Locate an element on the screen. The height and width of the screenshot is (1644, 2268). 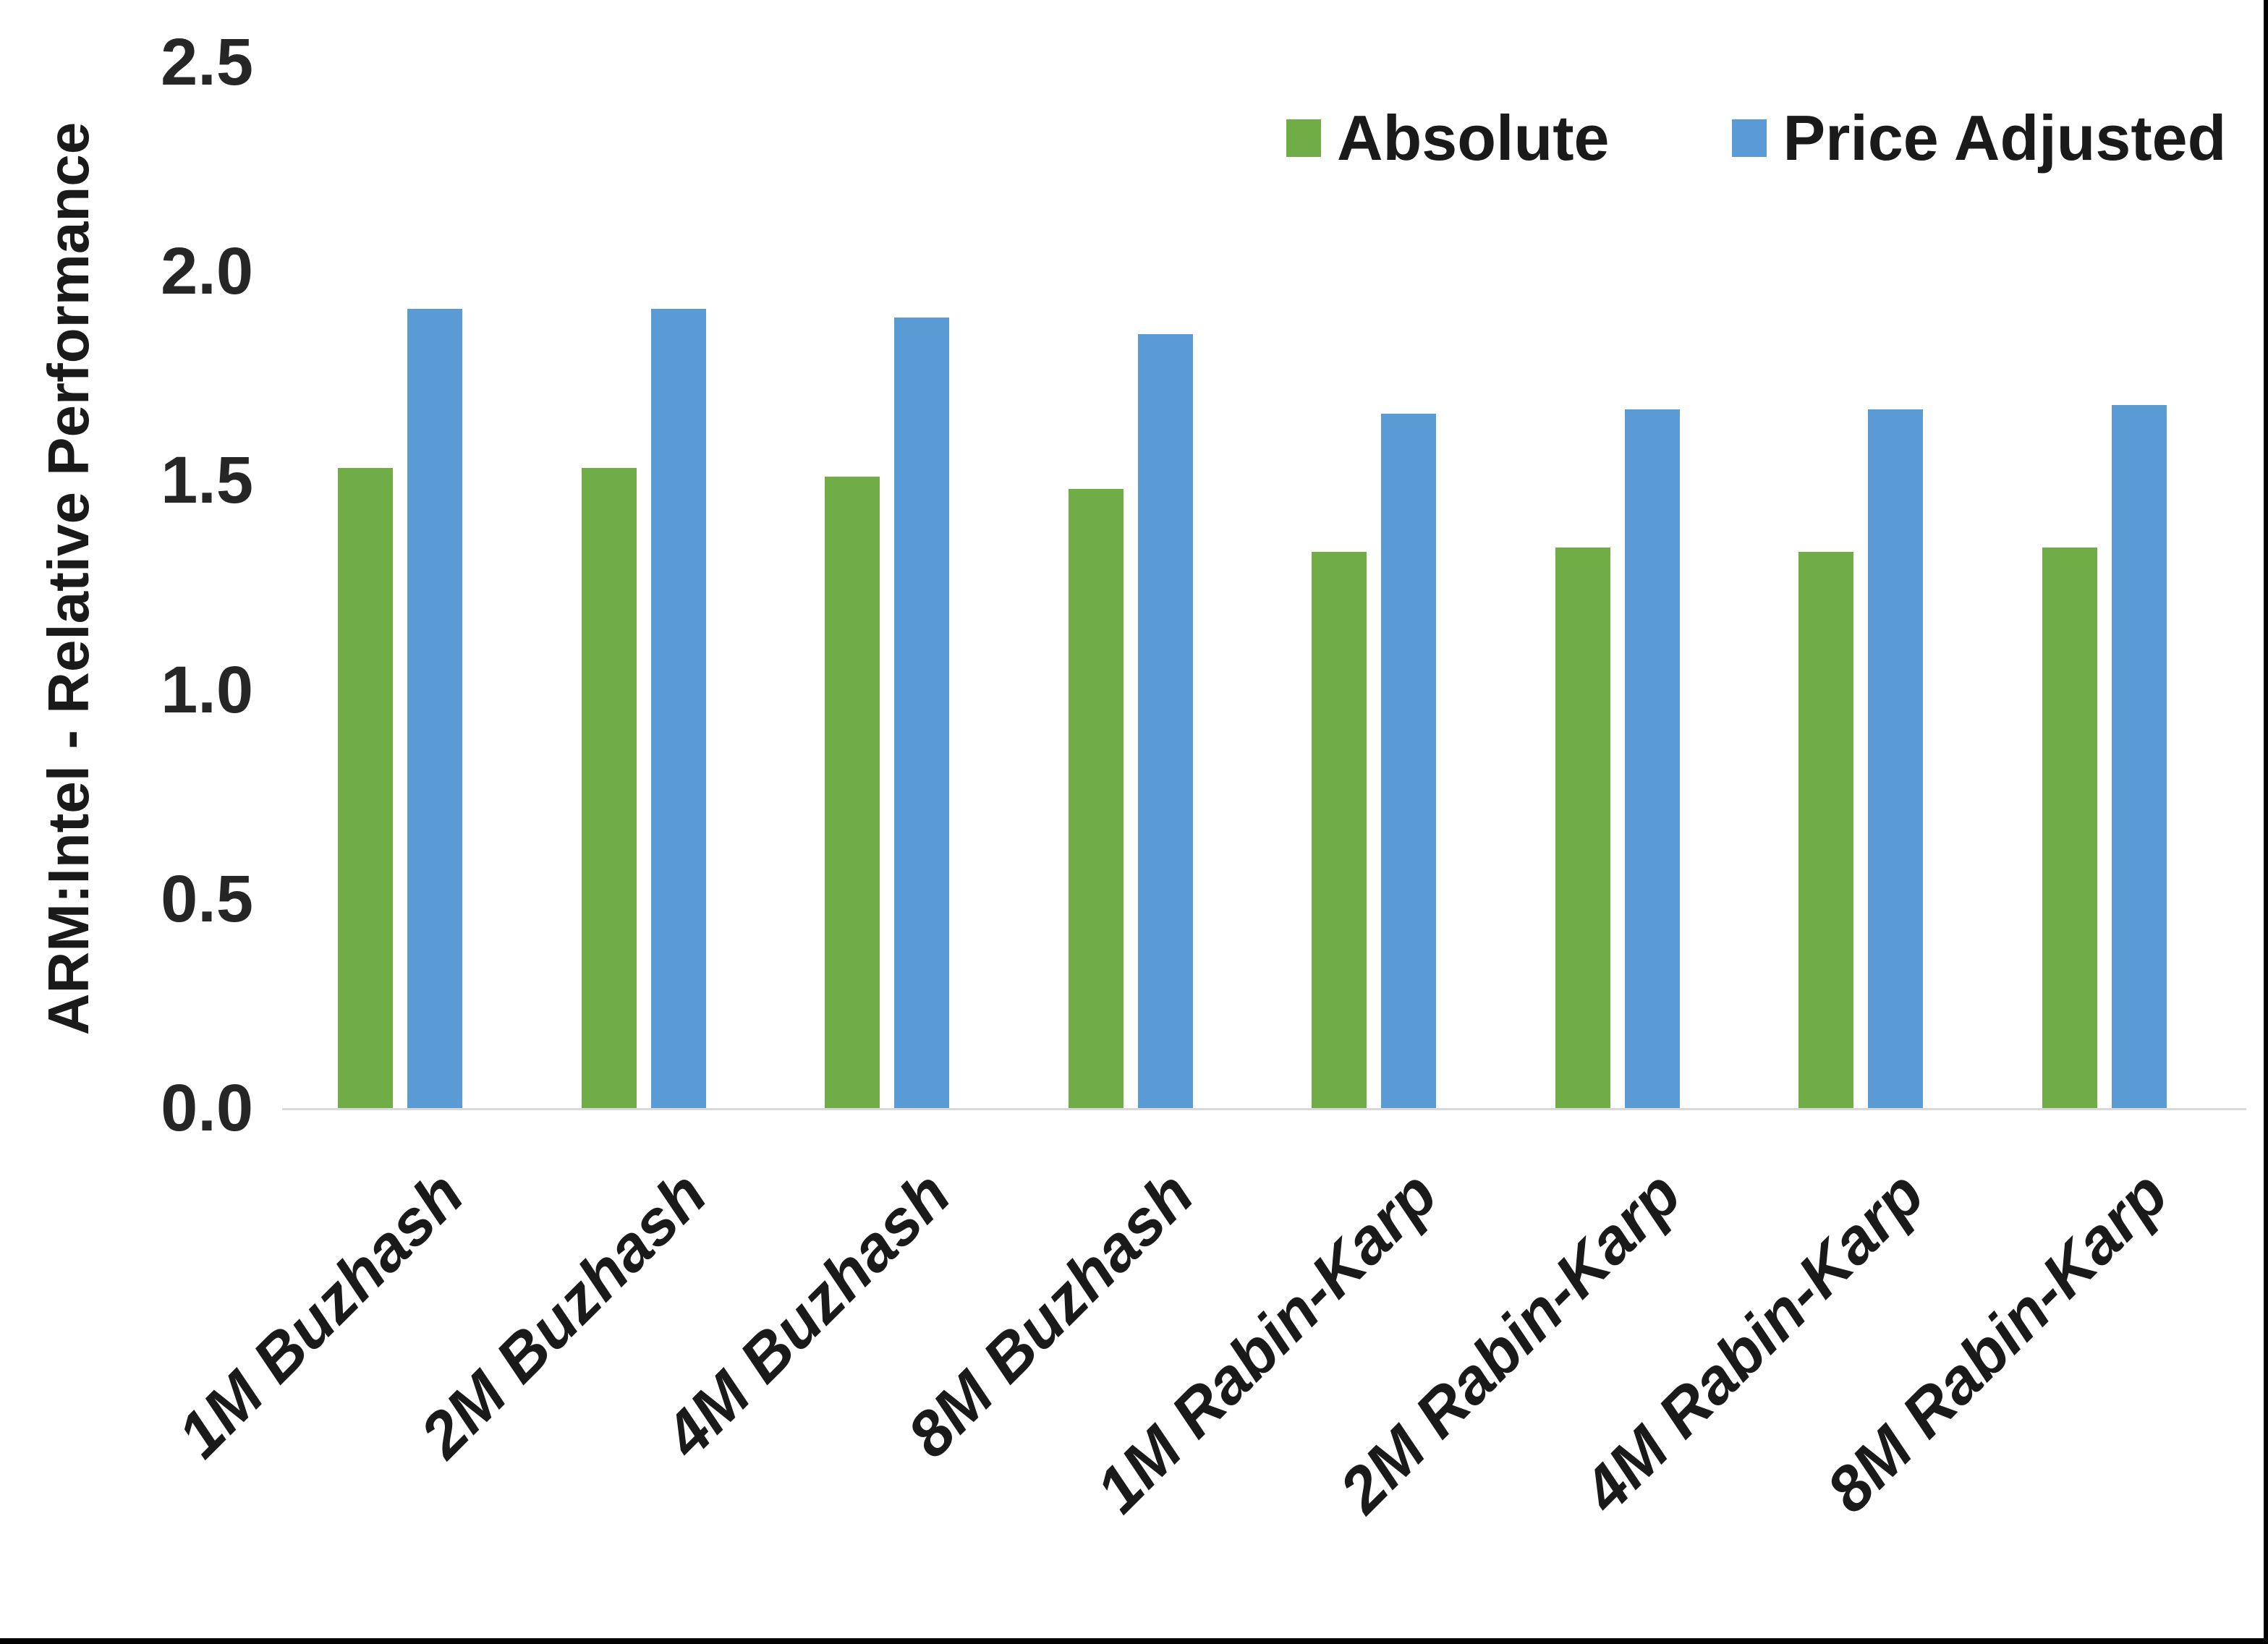
y-tick-label-0.5: 0.5 is located at coordinates (207, 898).